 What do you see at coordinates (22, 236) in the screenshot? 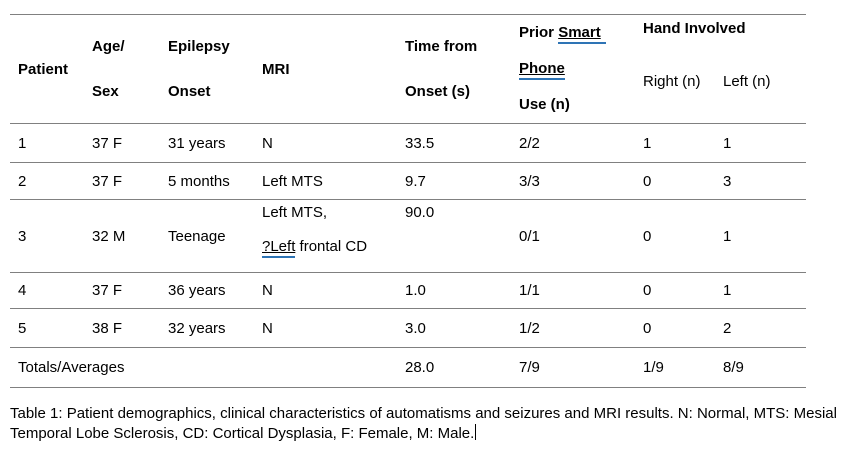
I see `patient-cell: 3` at bounding box center [22, 236].